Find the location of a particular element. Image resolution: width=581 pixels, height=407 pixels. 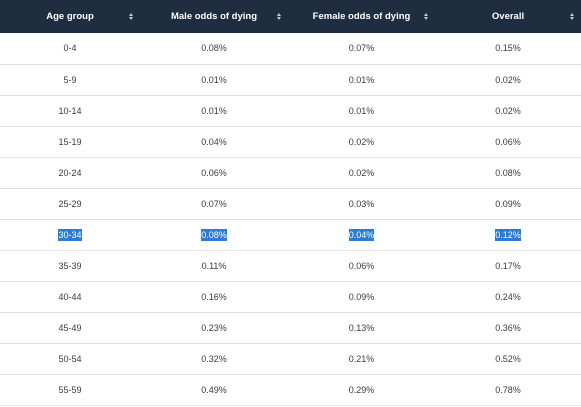

cell-text: 0.13% is located at coordinates (361, 327).